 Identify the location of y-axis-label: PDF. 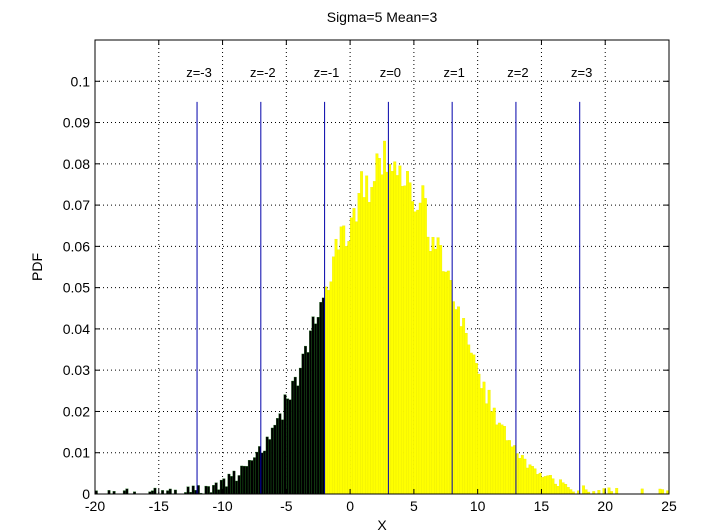
(37, 267).